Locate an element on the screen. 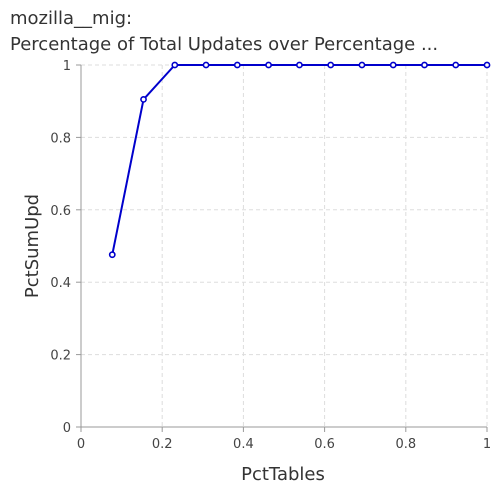 Image resolution: width=500 pixels, height=500 pixels. chart-title-line-1: mozilla__mig: is located at coordinates (71, 18).